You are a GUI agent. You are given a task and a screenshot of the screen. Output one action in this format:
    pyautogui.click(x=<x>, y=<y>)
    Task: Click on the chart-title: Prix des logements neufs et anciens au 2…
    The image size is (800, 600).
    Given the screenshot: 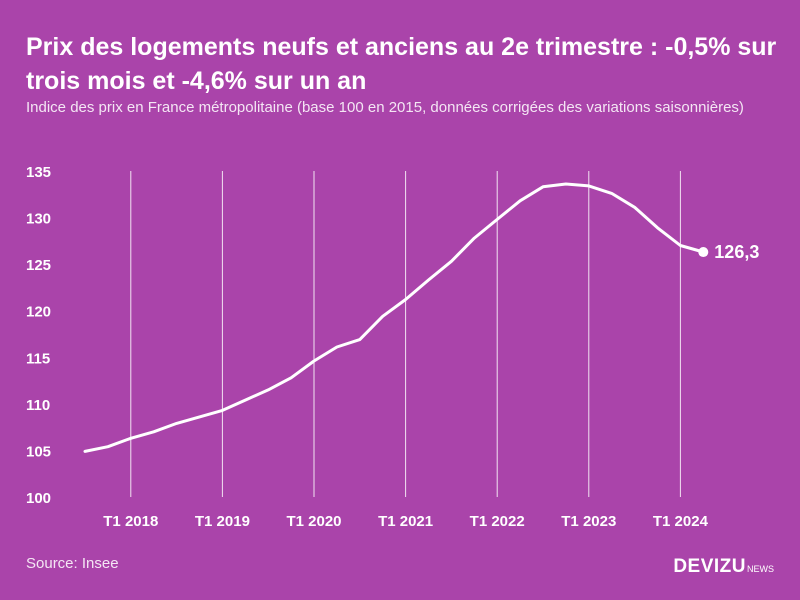 What is the action you would take?
    pyautogui.click(x=401, y=64)
    